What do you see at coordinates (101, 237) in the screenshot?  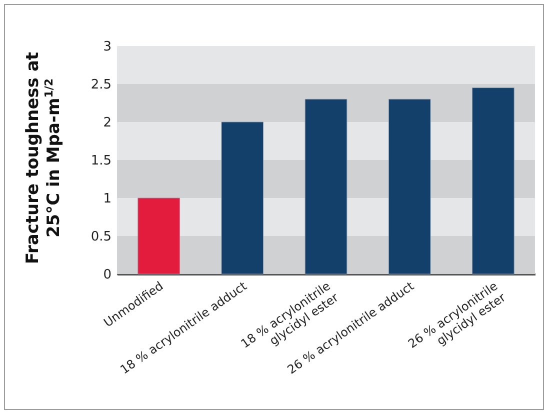 I see `y-tick-label: 0.5` at bounding box center [101, 237].